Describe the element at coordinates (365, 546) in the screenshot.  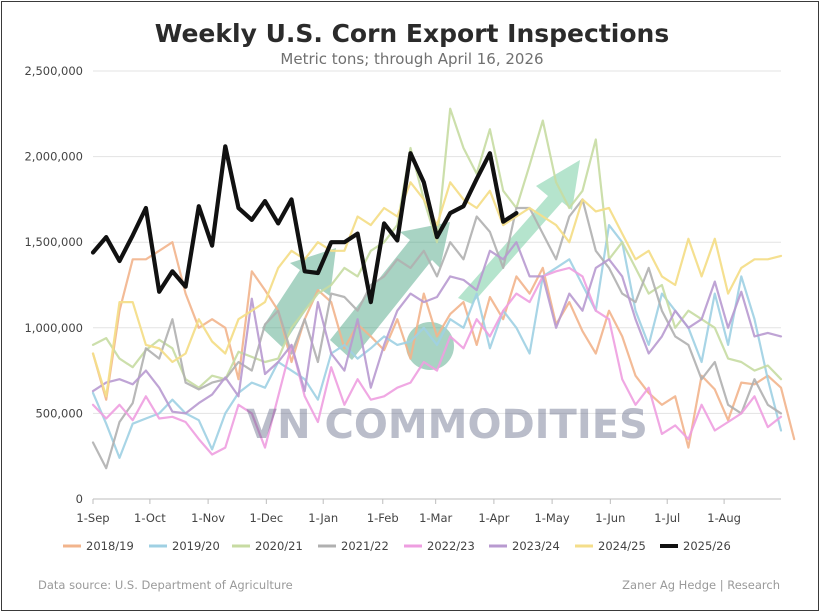
I see `legend-label: 2021/22` at that location.